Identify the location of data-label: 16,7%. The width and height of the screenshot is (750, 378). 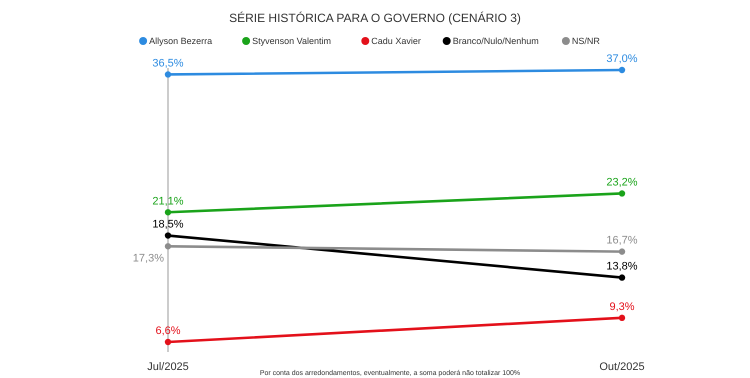
(622, 240).